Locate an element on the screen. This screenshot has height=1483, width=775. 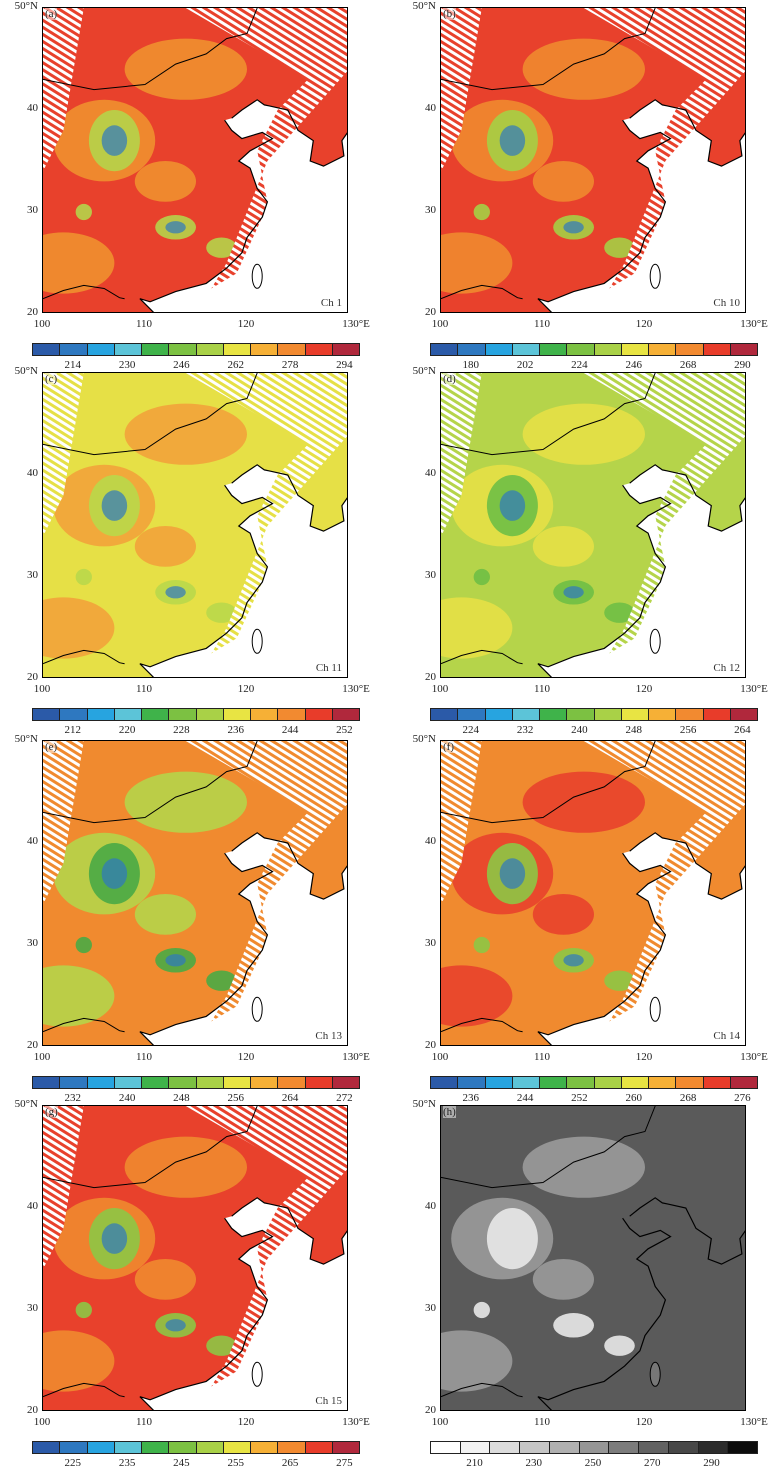
colorbar-label: 270 is located at coordinates (652, 1463).